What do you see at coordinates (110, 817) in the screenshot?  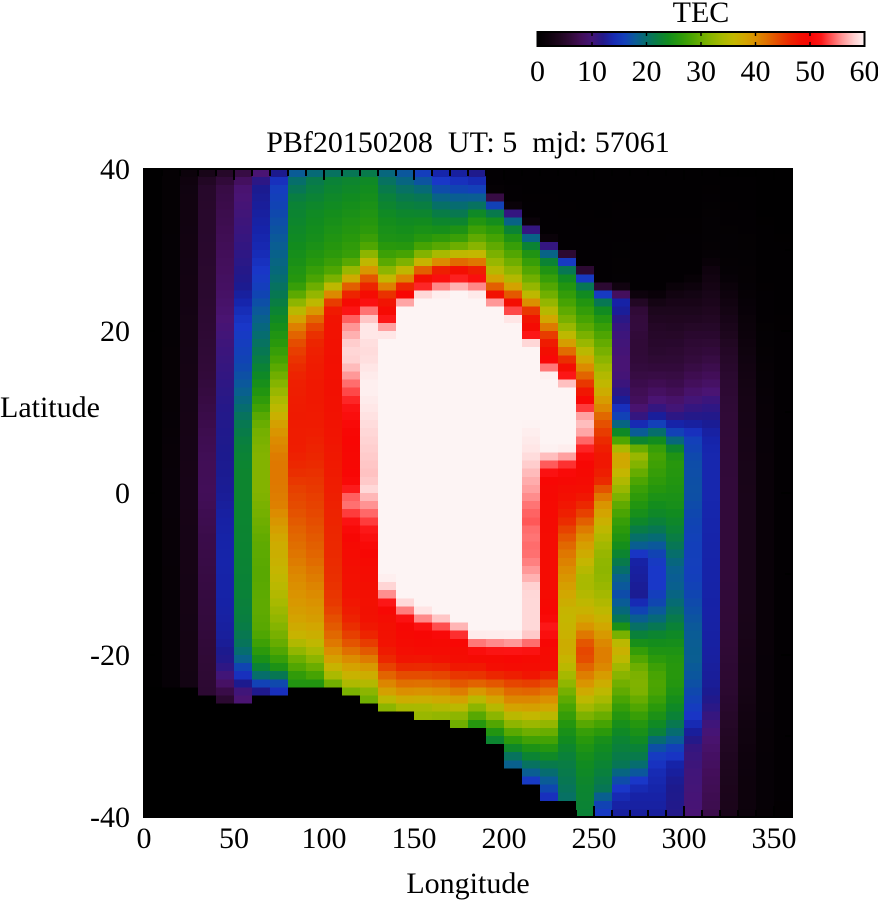 I see `svg-text: -40` at bounding box center [110, 817].